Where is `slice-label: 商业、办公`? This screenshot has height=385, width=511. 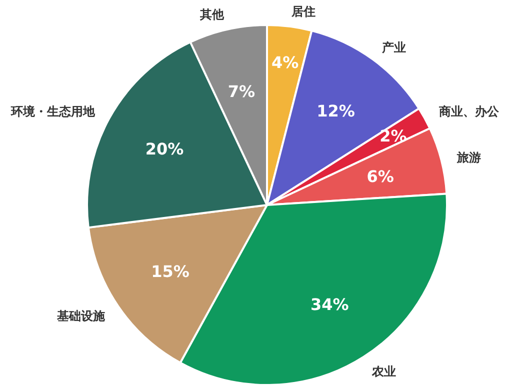
slice-label: 商业、办公 is located at coordinates (469, 111).